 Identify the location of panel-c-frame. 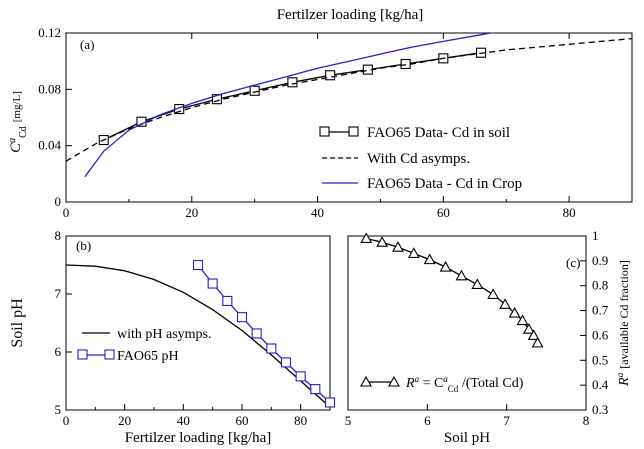
(467, 323).